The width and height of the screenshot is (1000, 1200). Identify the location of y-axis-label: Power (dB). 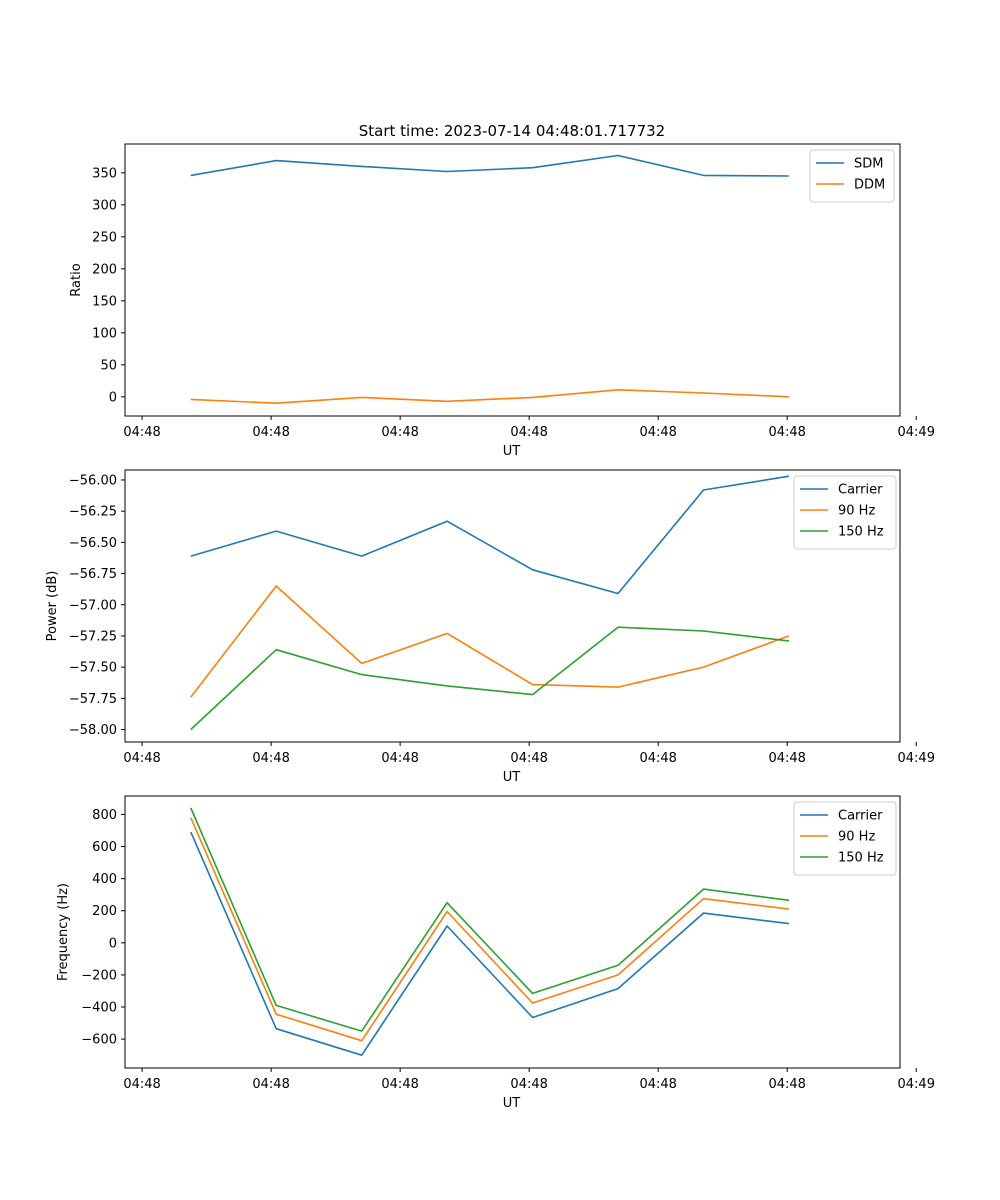
(52, 606).